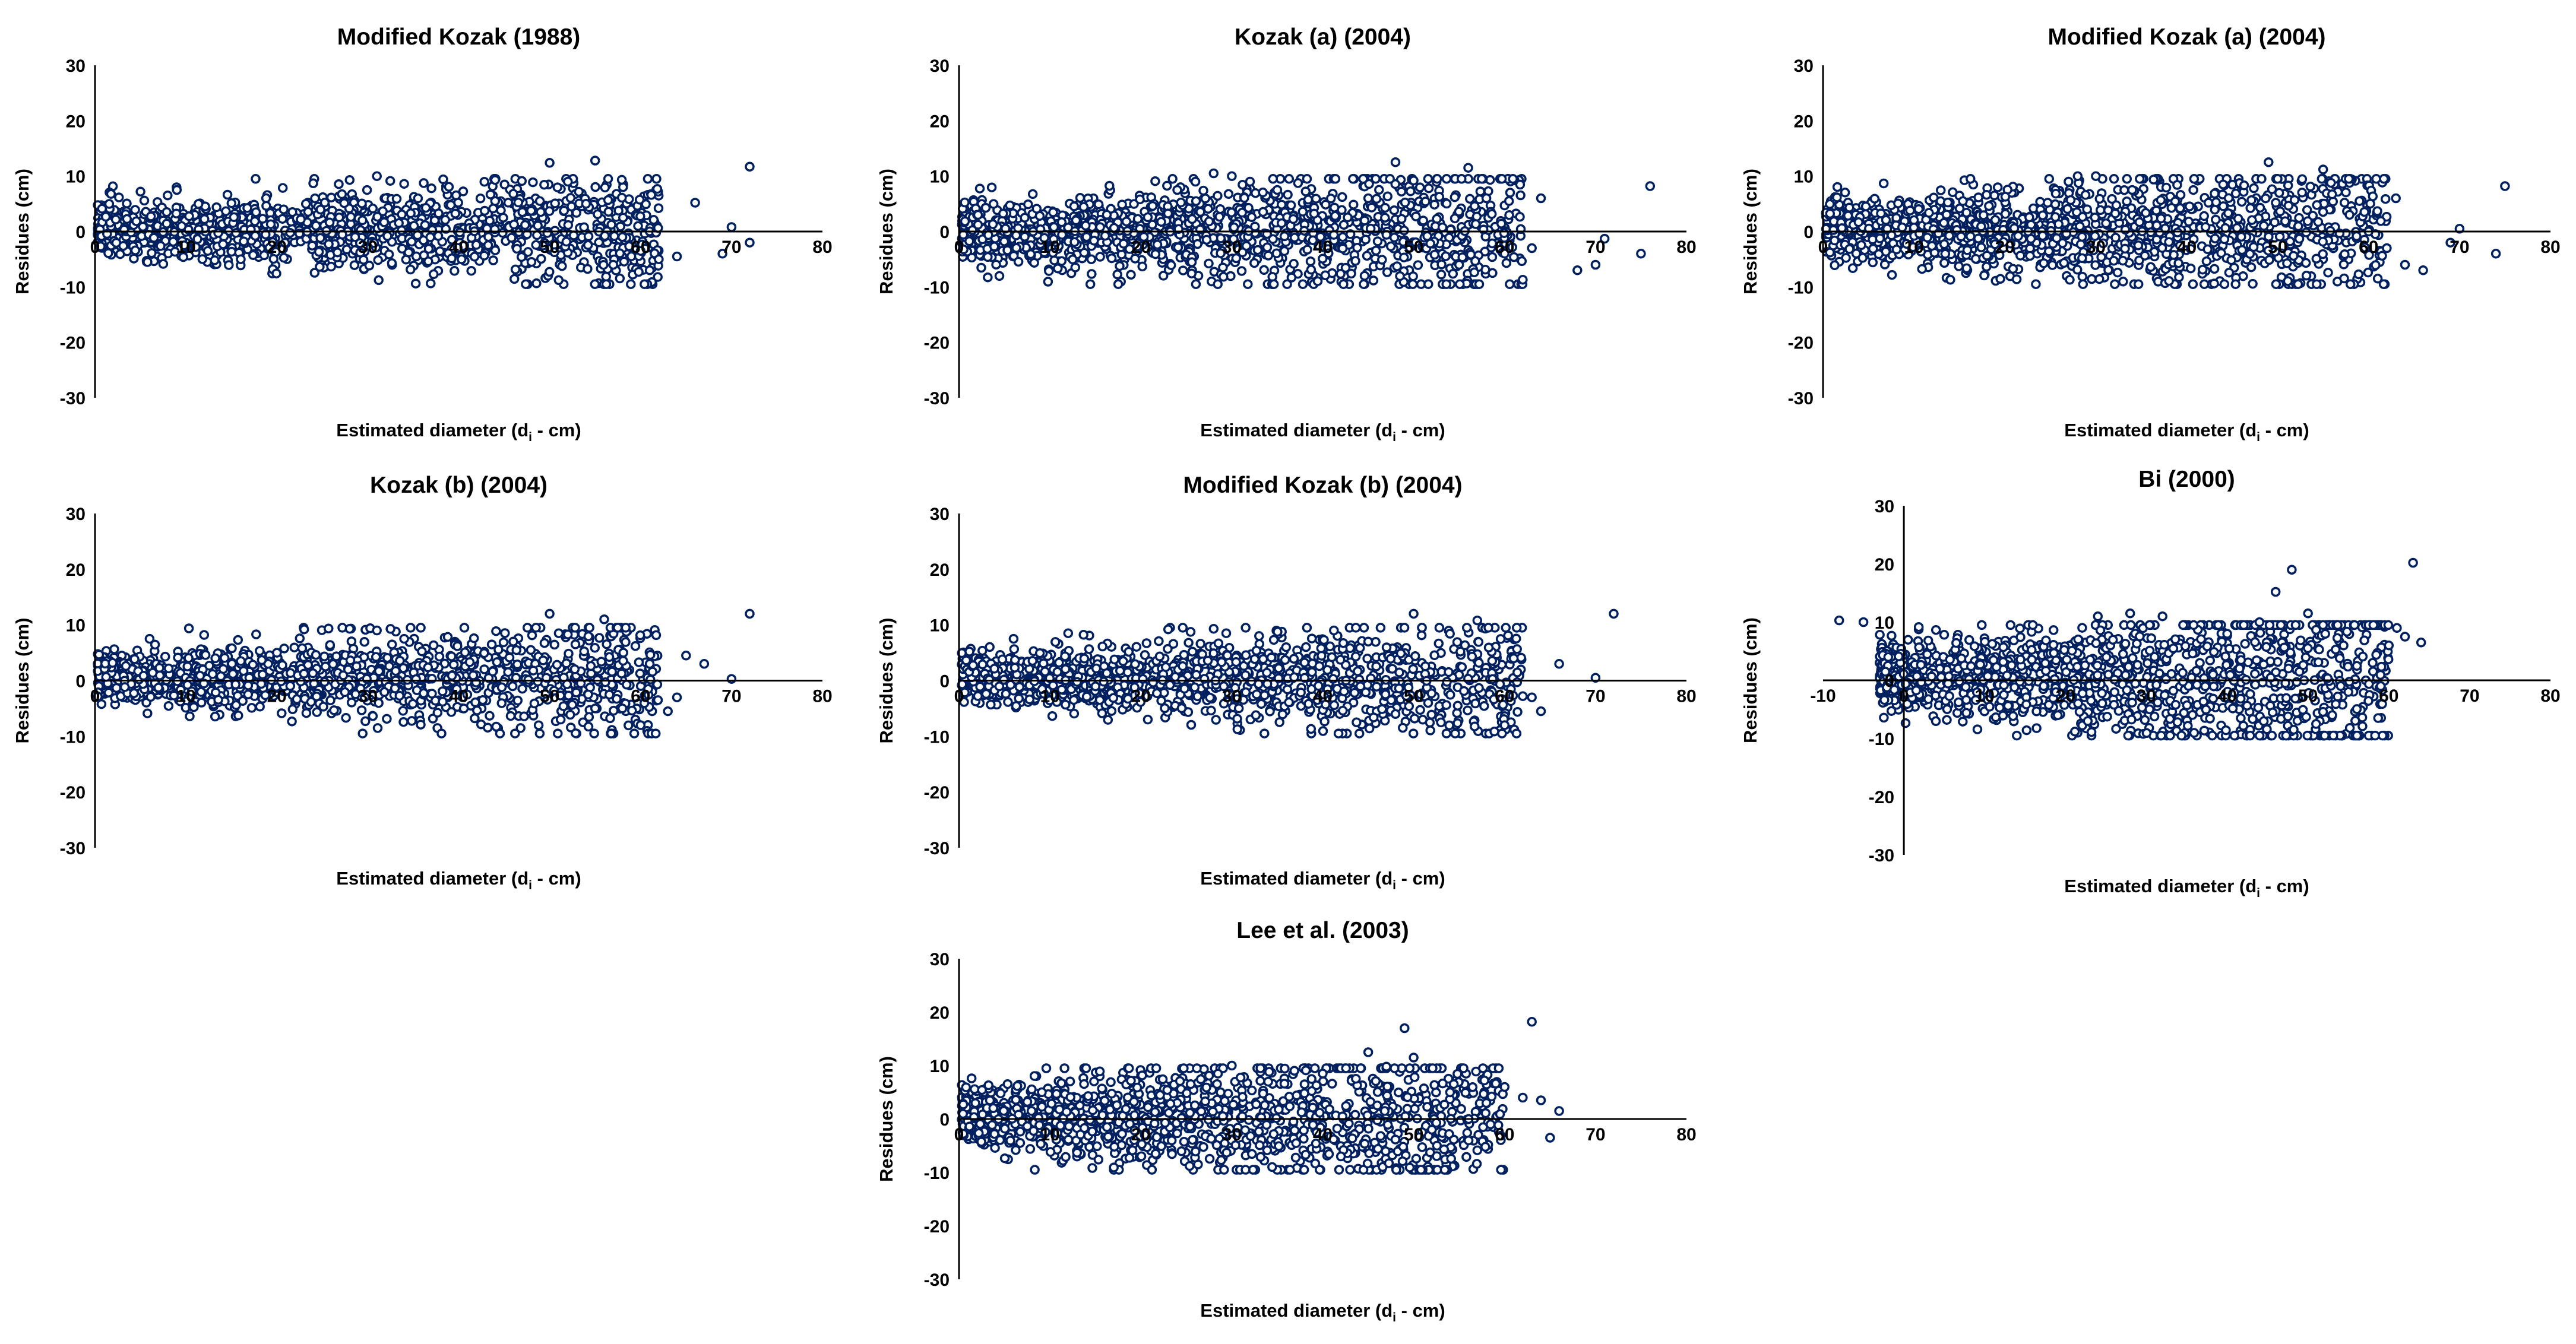 The image size is (2576, 1344). What do you see at coordinates (424, 223) in the screenshot?
I see `data-points` at bounding box center [424, 223].